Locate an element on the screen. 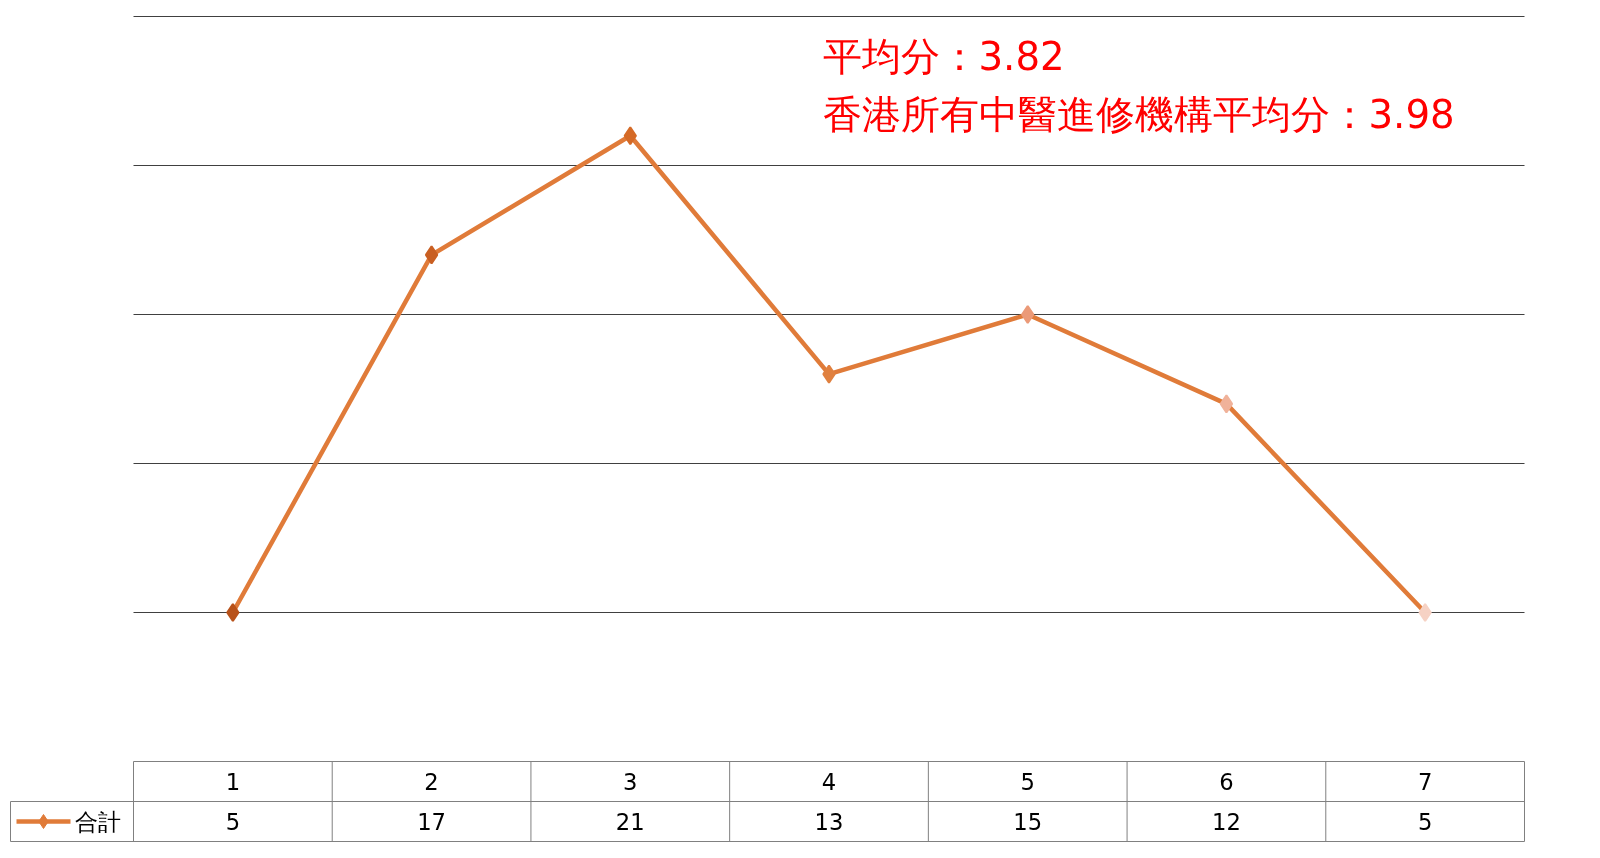 This screenshot has height=858, width=1600. data-label: 13 is located at coordinates (829, 822).